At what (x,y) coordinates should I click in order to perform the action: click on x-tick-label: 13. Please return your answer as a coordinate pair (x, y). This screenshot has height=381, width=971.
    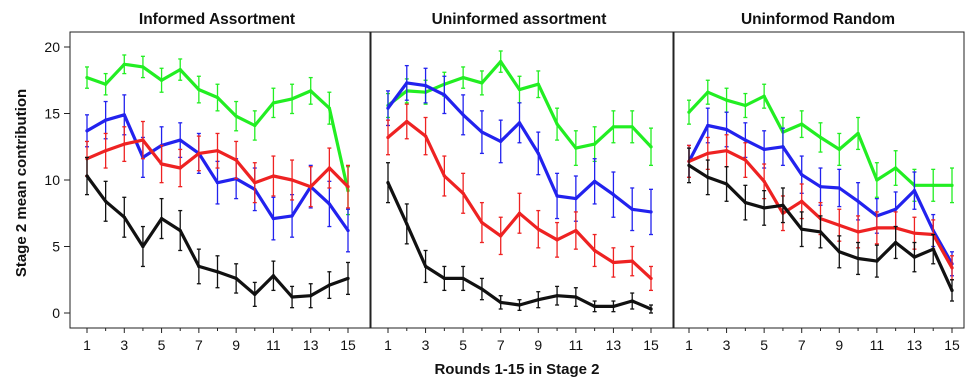
    Looking at the image, I should click on (311, 345).